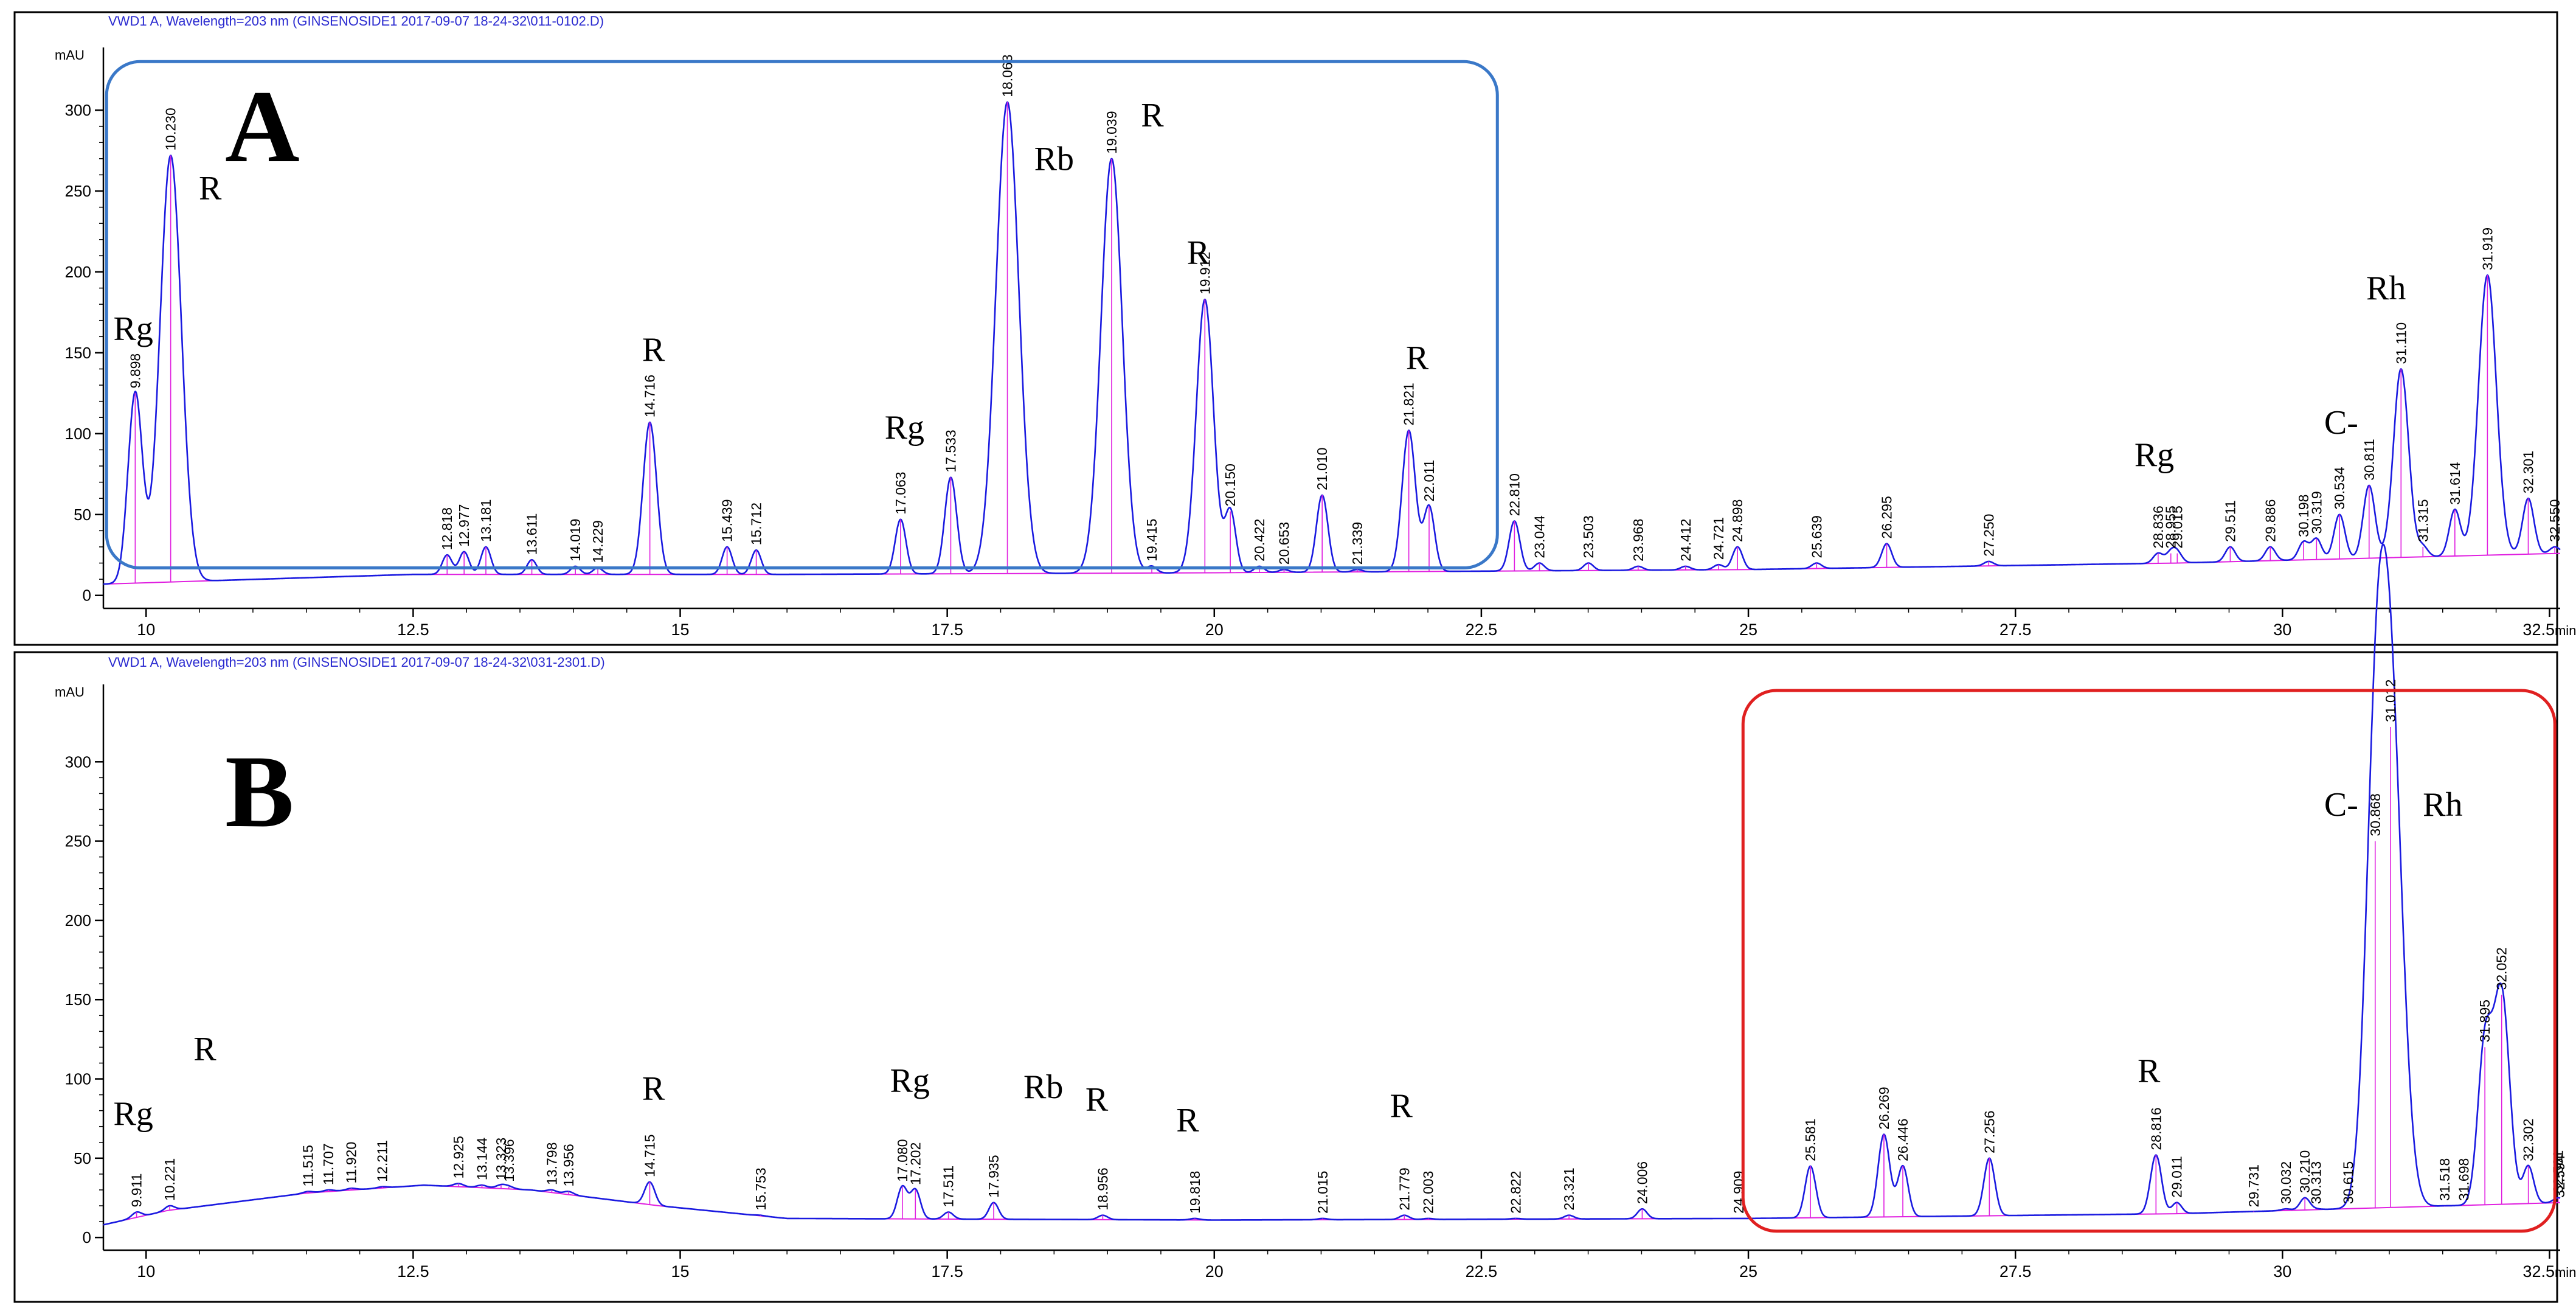 The height and width of the screenshot is (1311, 2576). What do you see at coordinates (170, 1179) in the screenshot?
I see `peak-retention-label: 10.221` at bounding box center [170, 1179].